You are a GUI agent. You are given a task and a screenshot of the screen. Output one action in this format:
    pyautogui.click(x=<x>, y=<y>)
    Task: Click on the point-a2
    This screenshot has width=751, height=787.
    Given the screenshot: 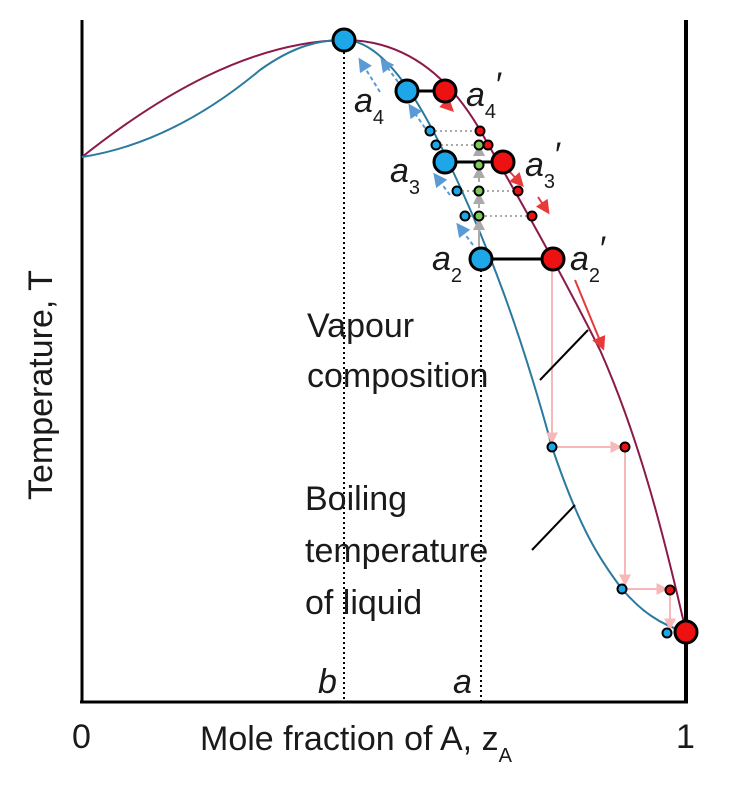 What is the action you would take?
    pyautogui.click(x=481, y=259)
    